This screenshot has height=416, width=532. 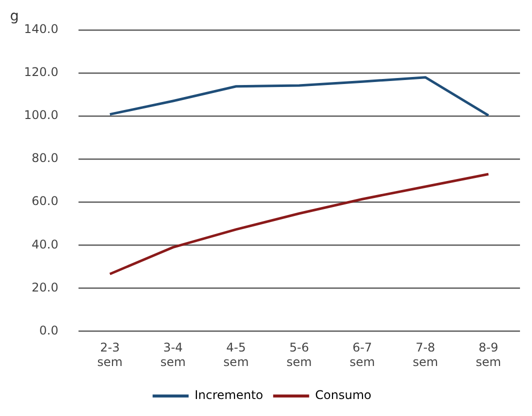 What do you see at coordinates (489, 354) in the screenshot?
I see `x-tick-label: 8-9 sem` at bounding box center [489, 354].